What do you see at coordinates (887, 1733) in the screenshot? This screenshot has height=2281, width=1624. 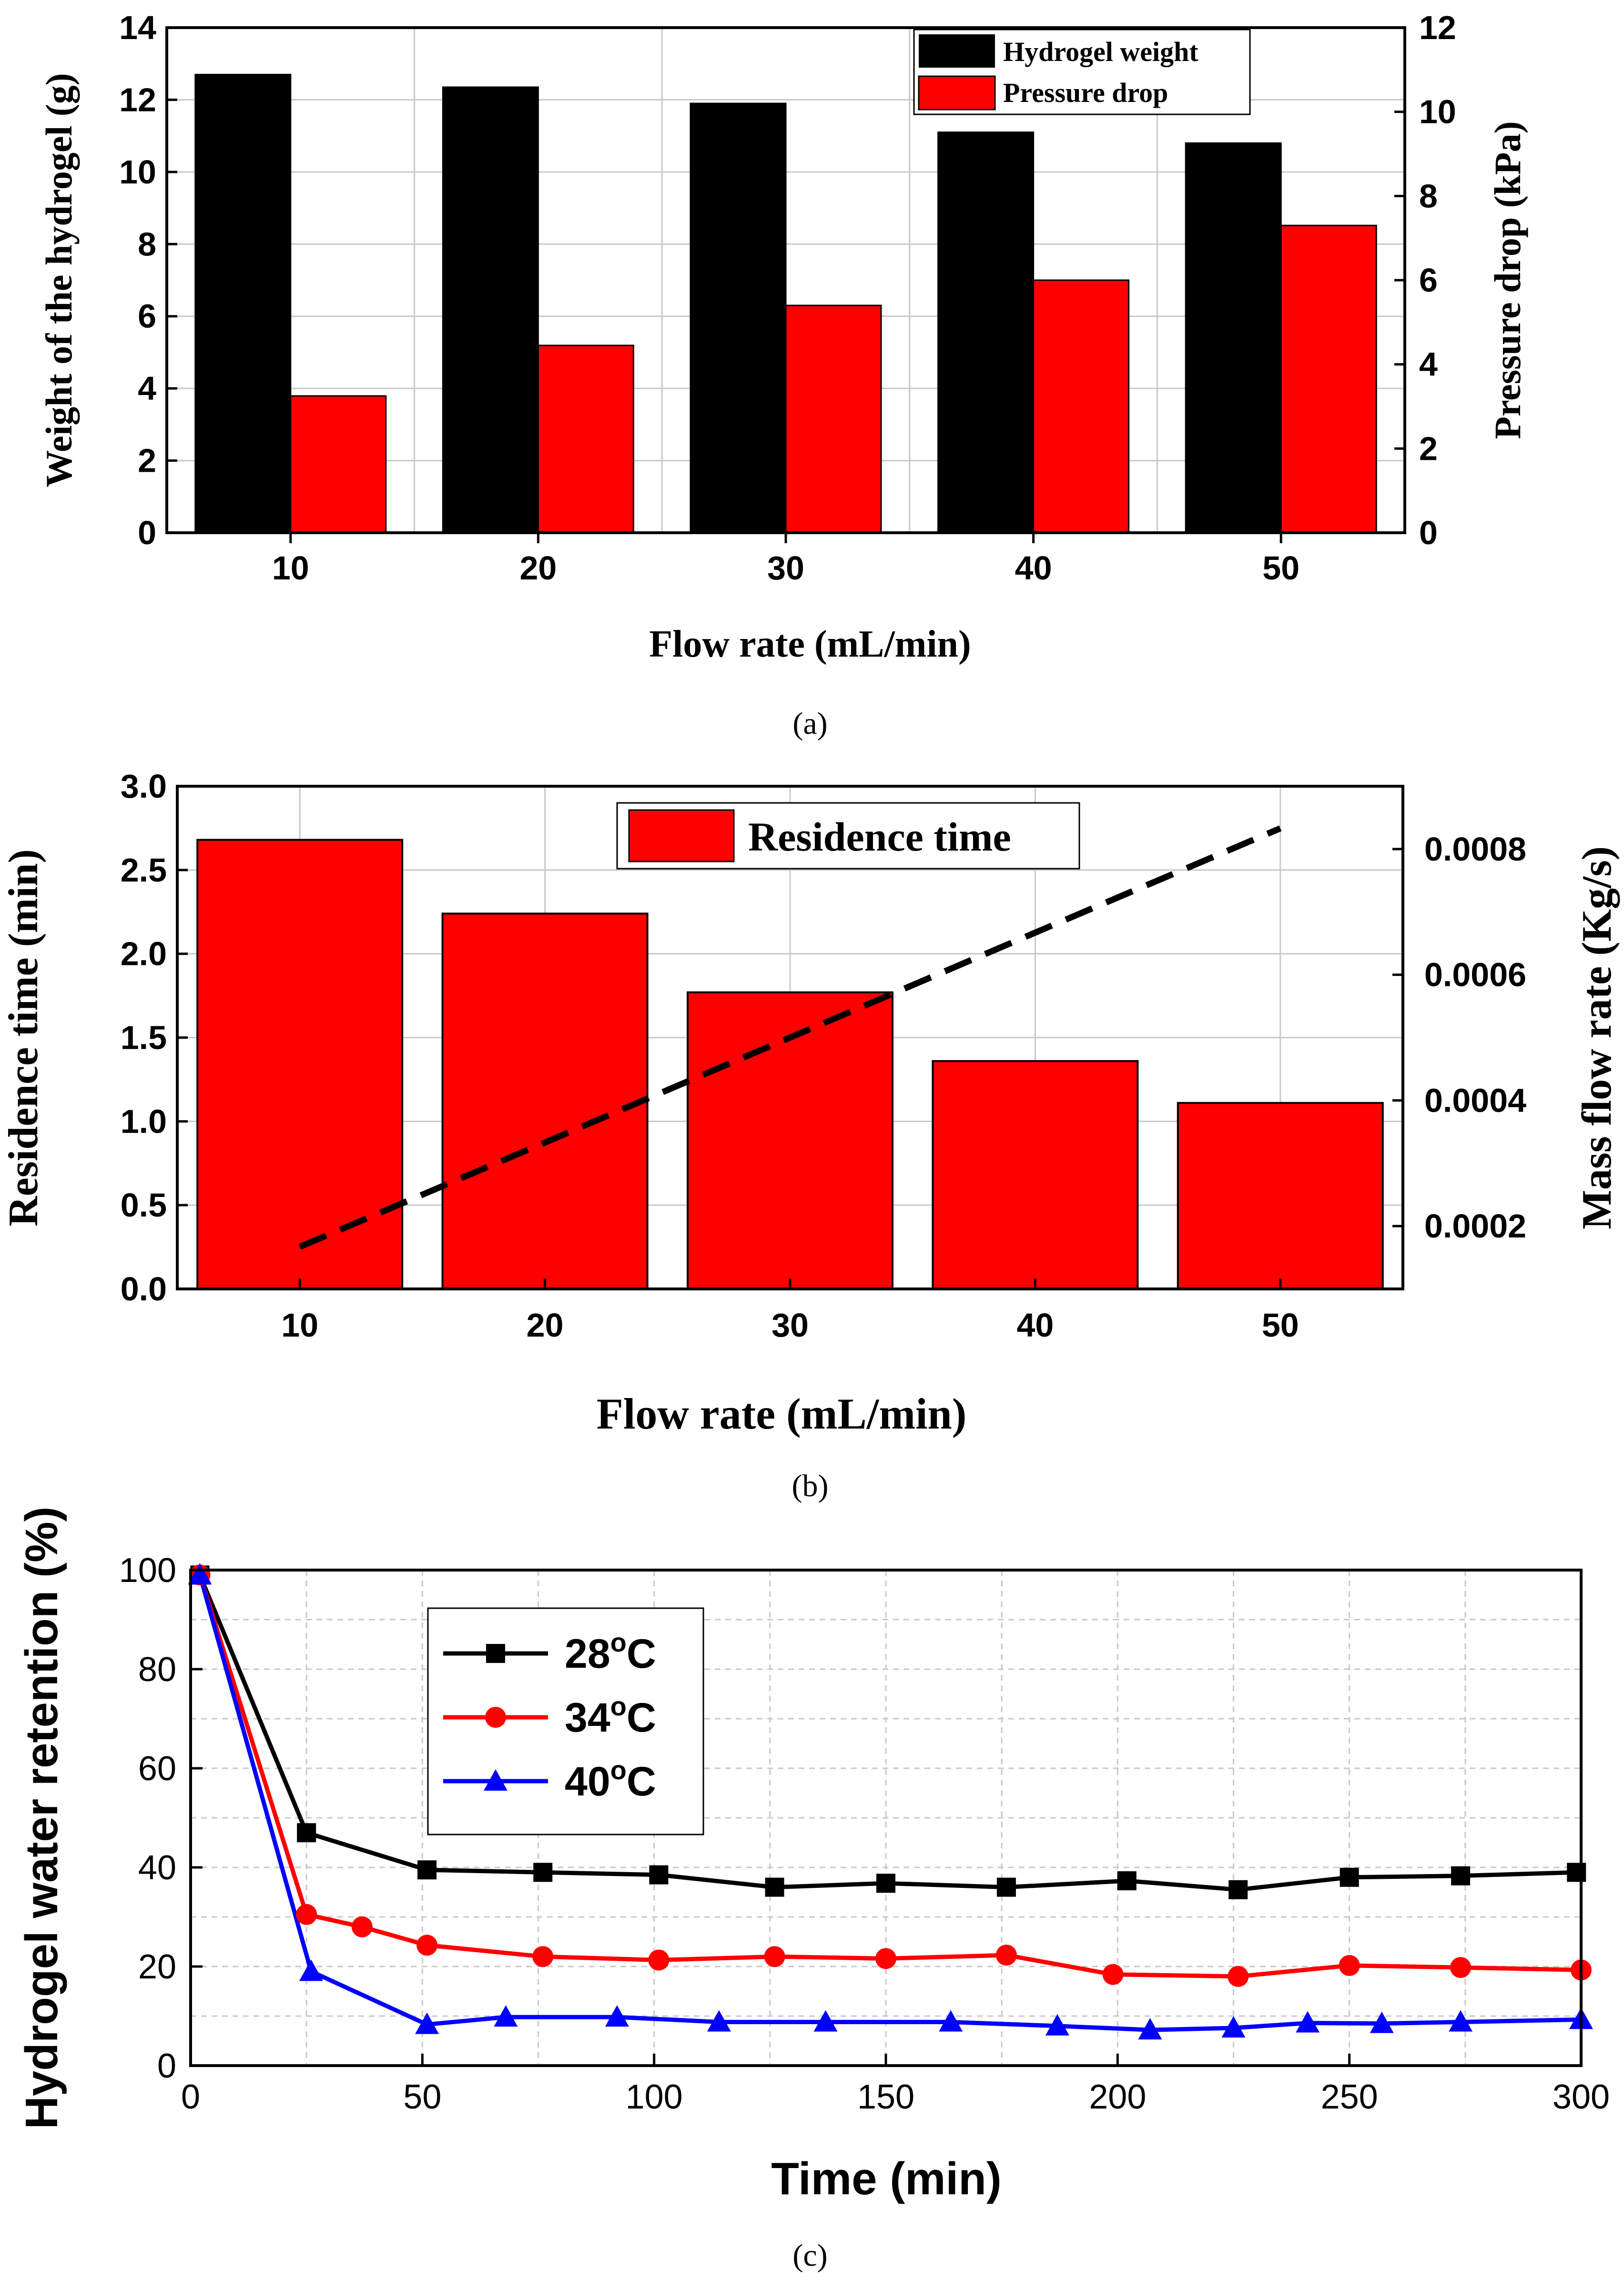 I see `line-series-28C` at bounding box center [887, 1733].